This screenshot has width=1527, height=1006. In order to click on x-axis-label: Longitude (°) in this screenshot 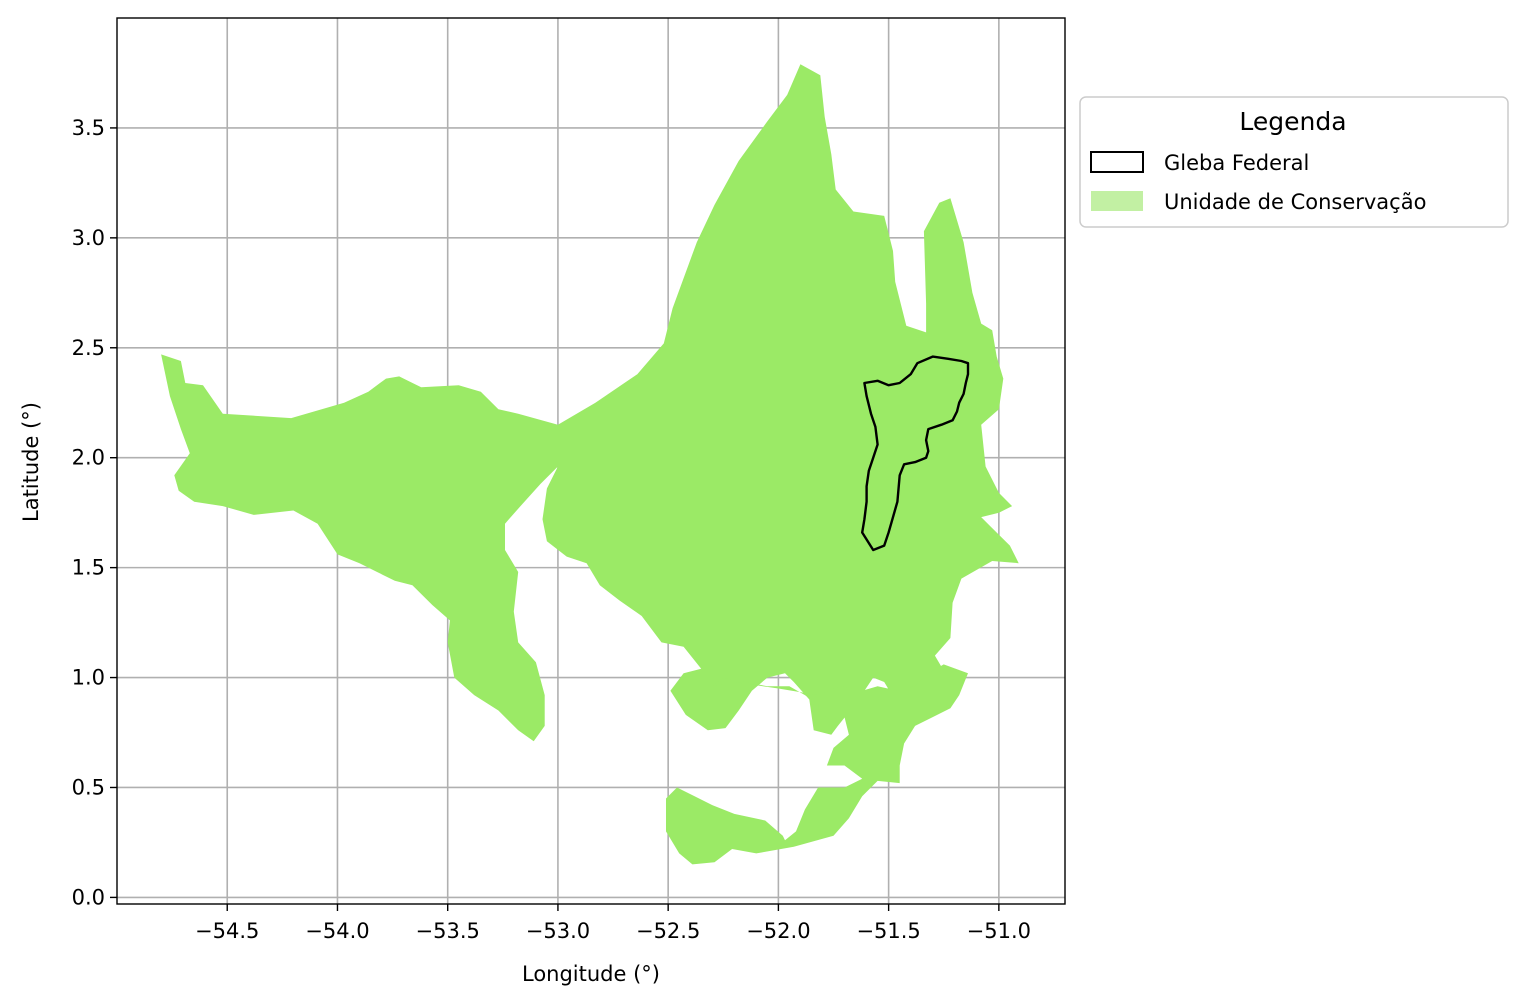, I will do `click(591, 974)`.